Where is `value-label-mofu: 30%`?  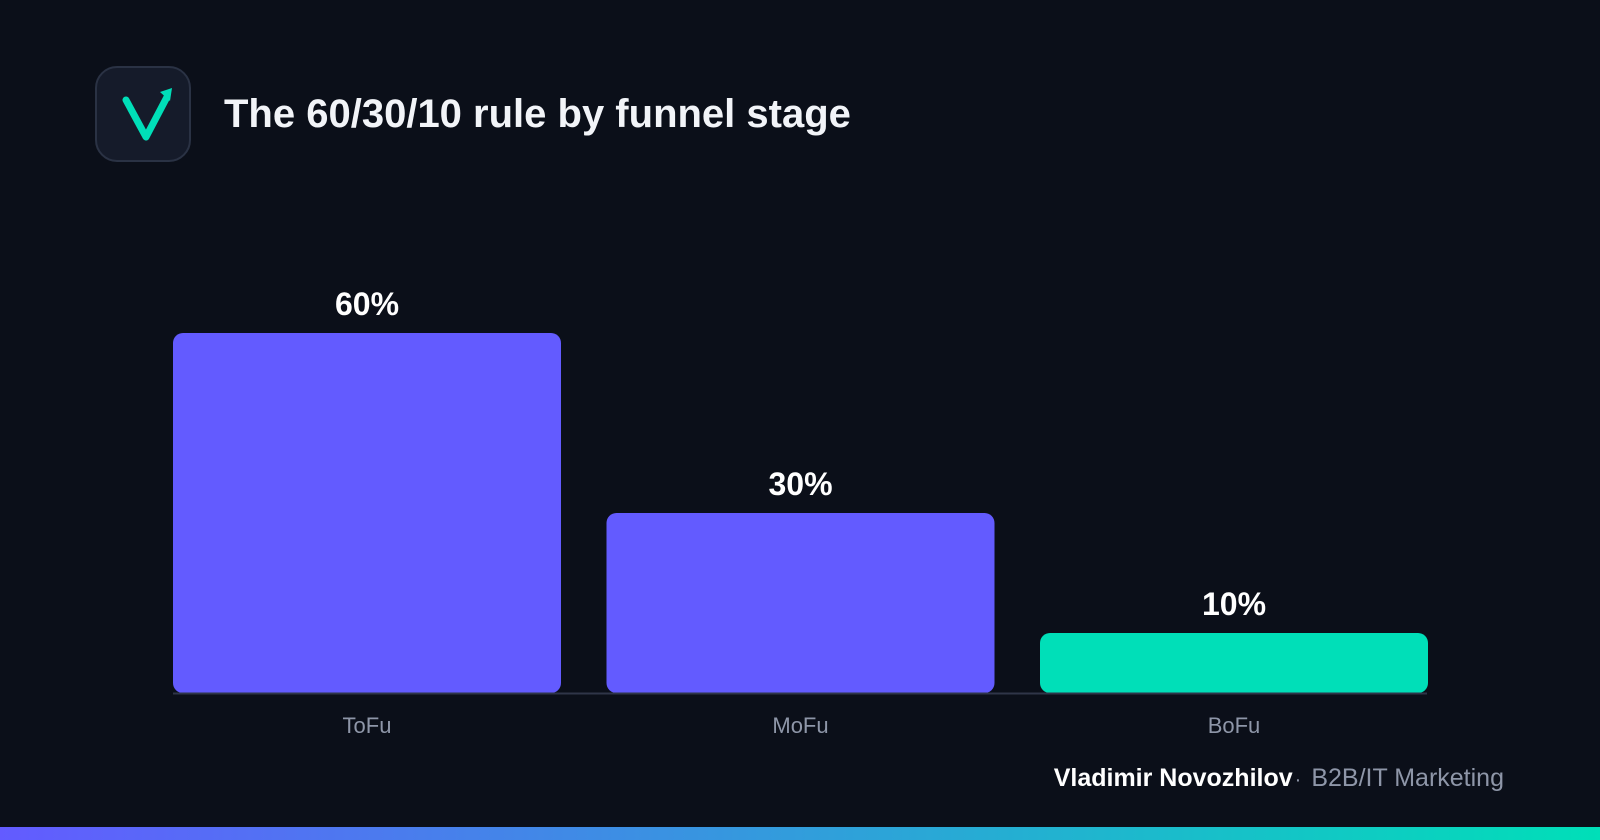 value-label-mofu: 30% is located at coordinates (800, 484).